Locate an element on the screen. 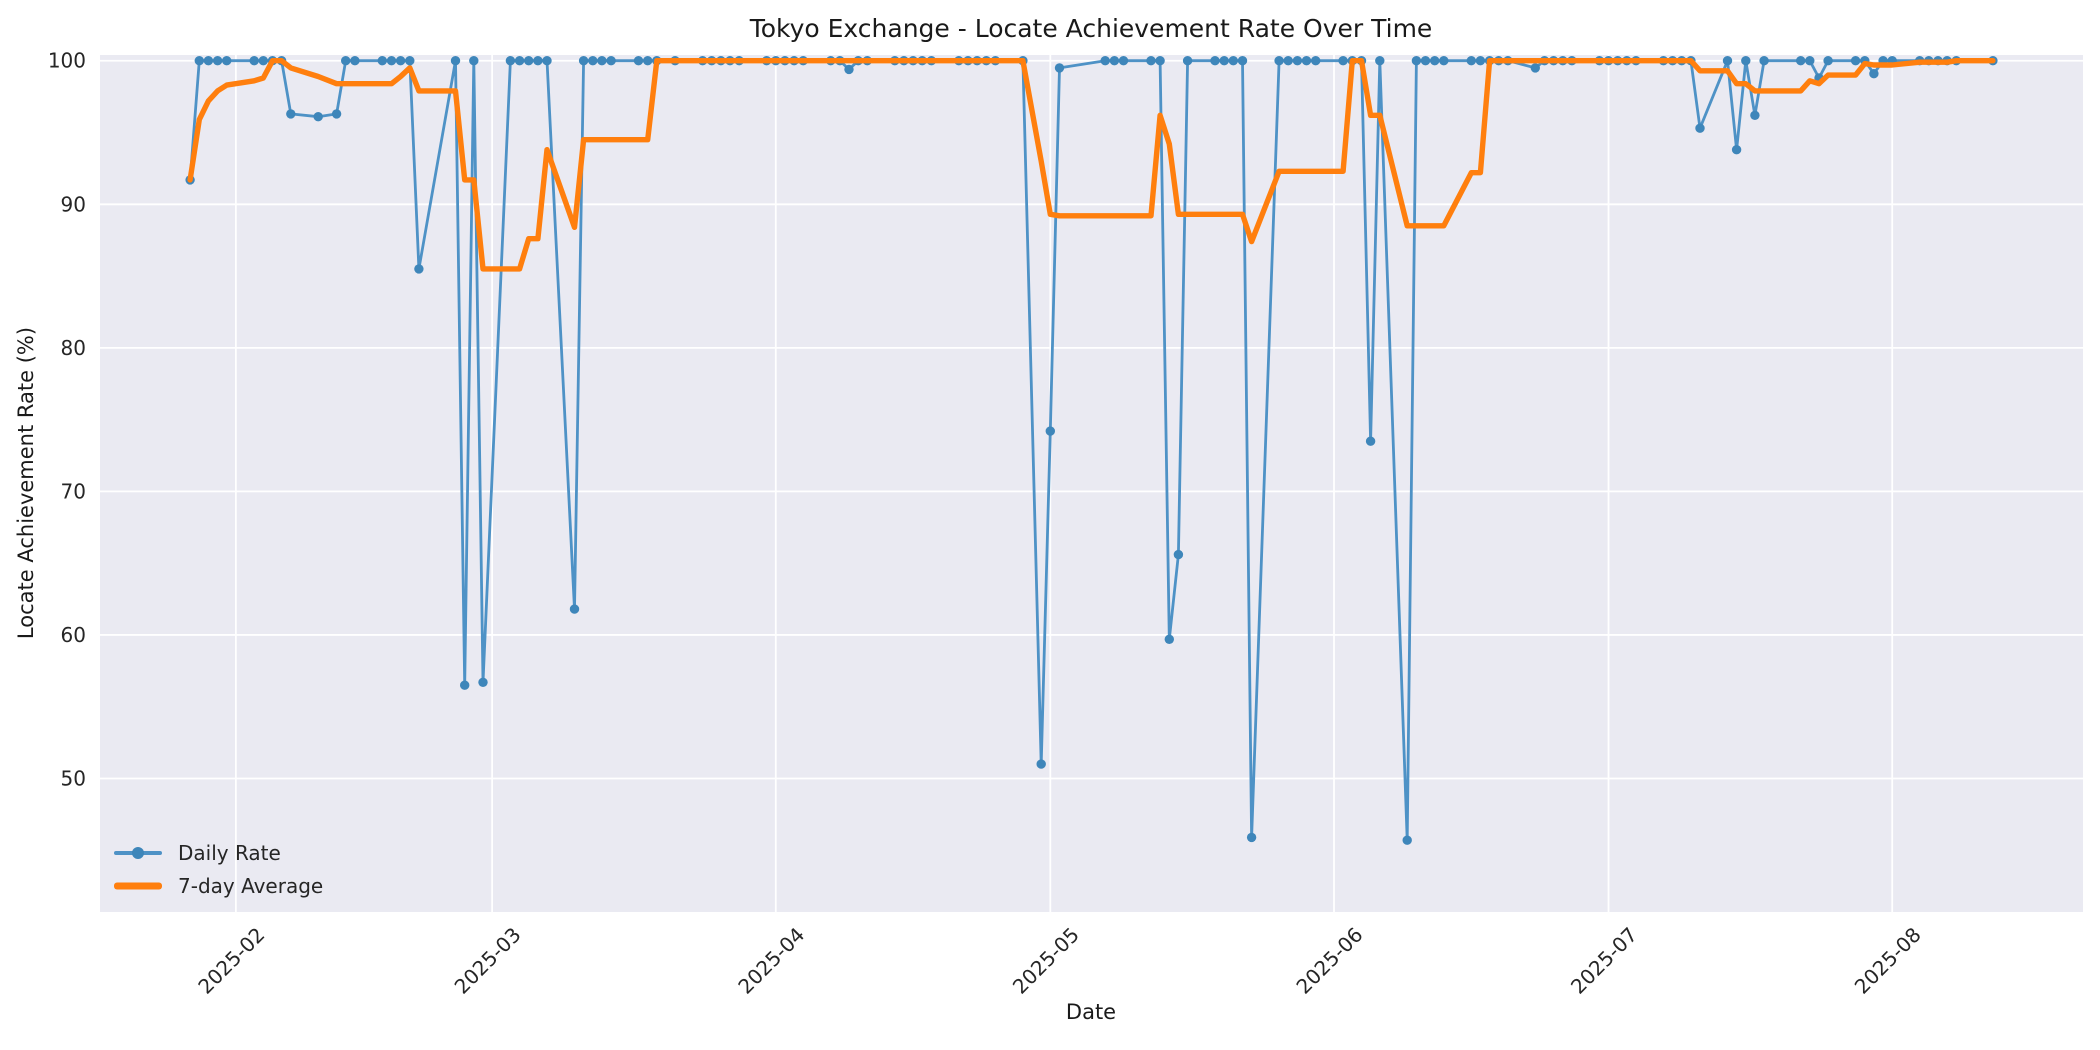 The image size is (2100, 1050). y-tick-label: 60 is located at coordinates (73, 635).